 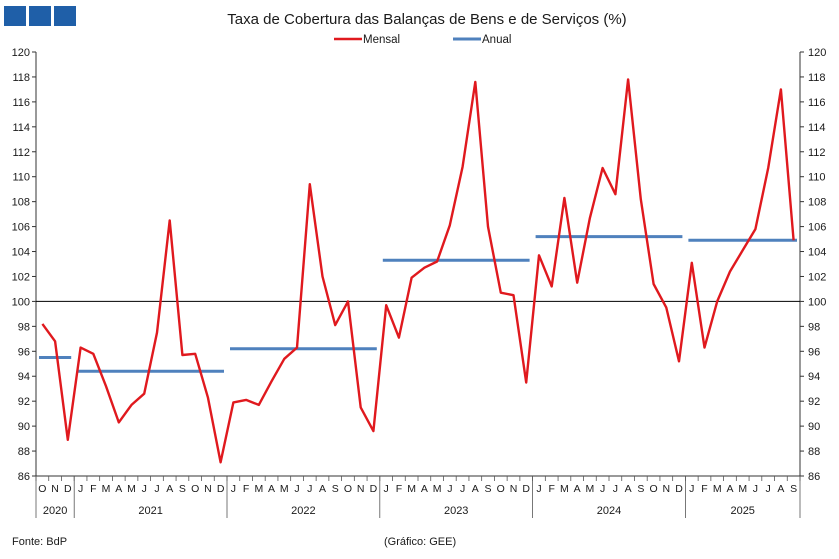 What do you see at coordinates (381, 40) in the screenshot?
I see `legend-label-mensal: Mensal` at bounding box center [381, 40].